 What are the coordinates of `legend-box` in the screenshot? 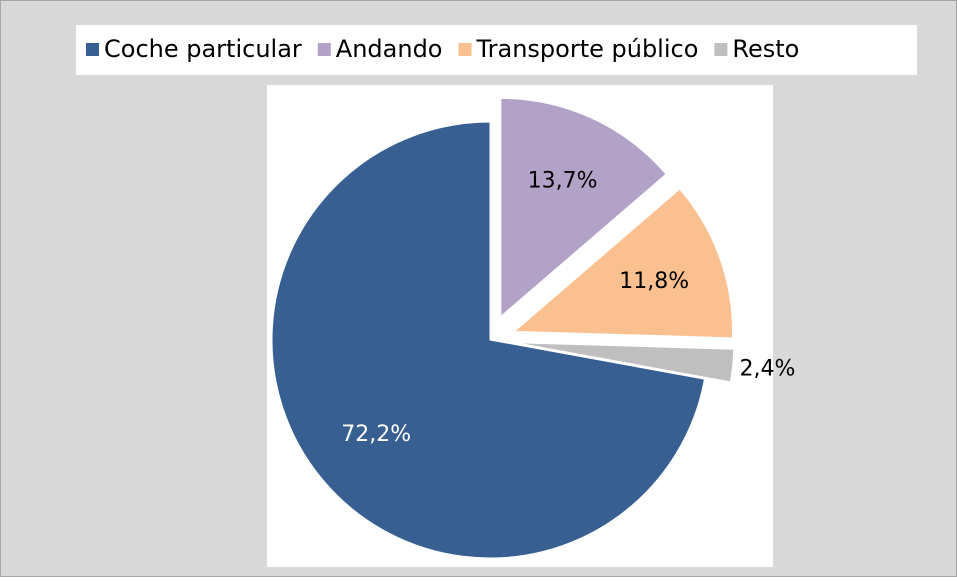 It's located at (496, 50).